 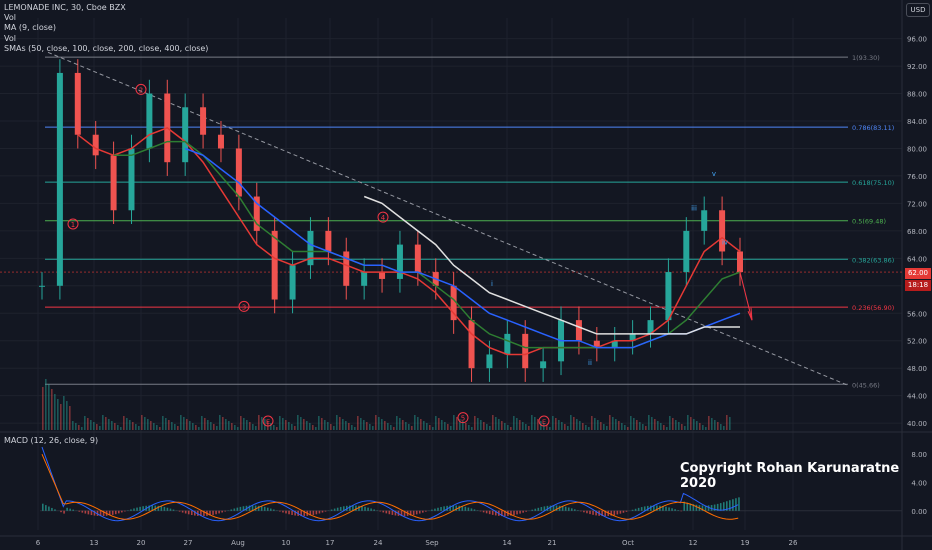 I want to click on indicator-vol: Vol, so click(x=10, y=18).